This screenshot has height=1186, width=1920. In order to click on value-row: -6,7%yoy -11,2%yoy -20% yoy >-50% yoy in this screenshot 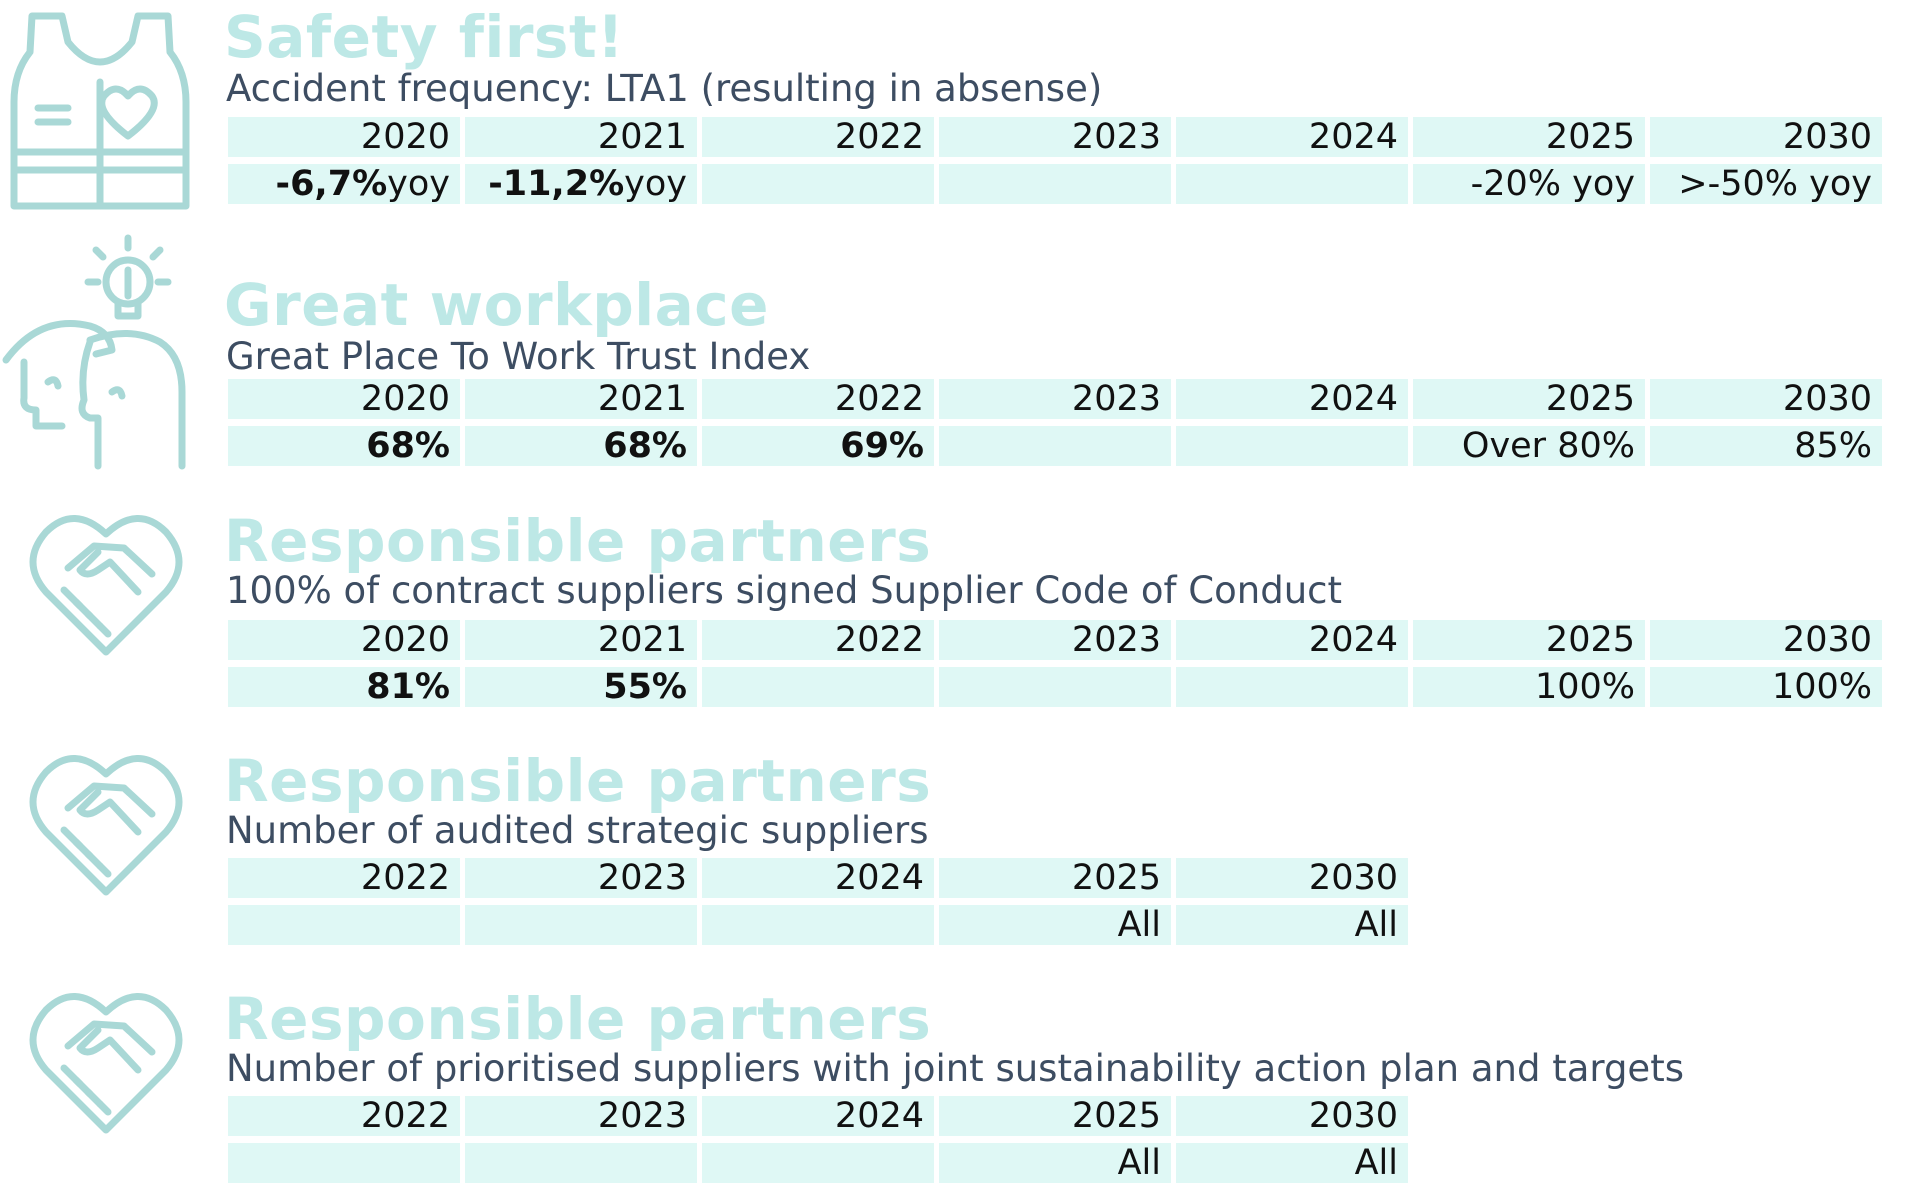, I will do `click(1057, 184)`.